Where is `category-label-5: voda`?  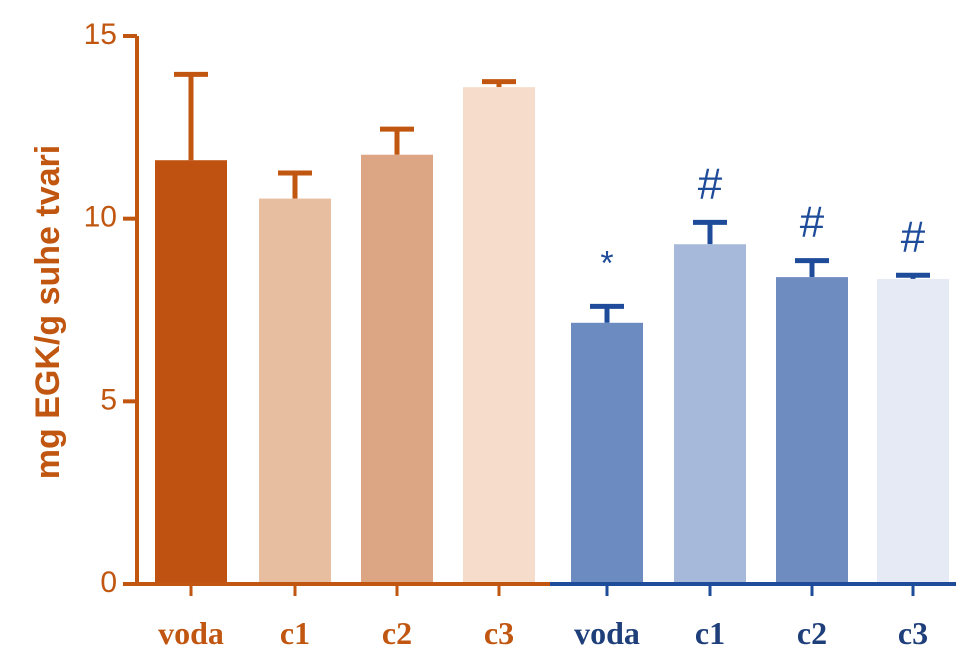 category-label-5: voda is located at coordinates (607, 630).